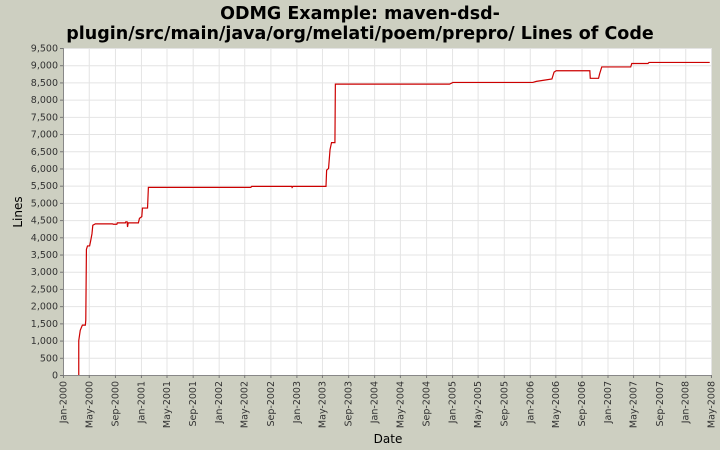 Image resolution: width=720 pixels, height=450 pixels. Describe the element at coordinates (49, 358) in the screenshot. I see `y-tick-label: 500` at that location.